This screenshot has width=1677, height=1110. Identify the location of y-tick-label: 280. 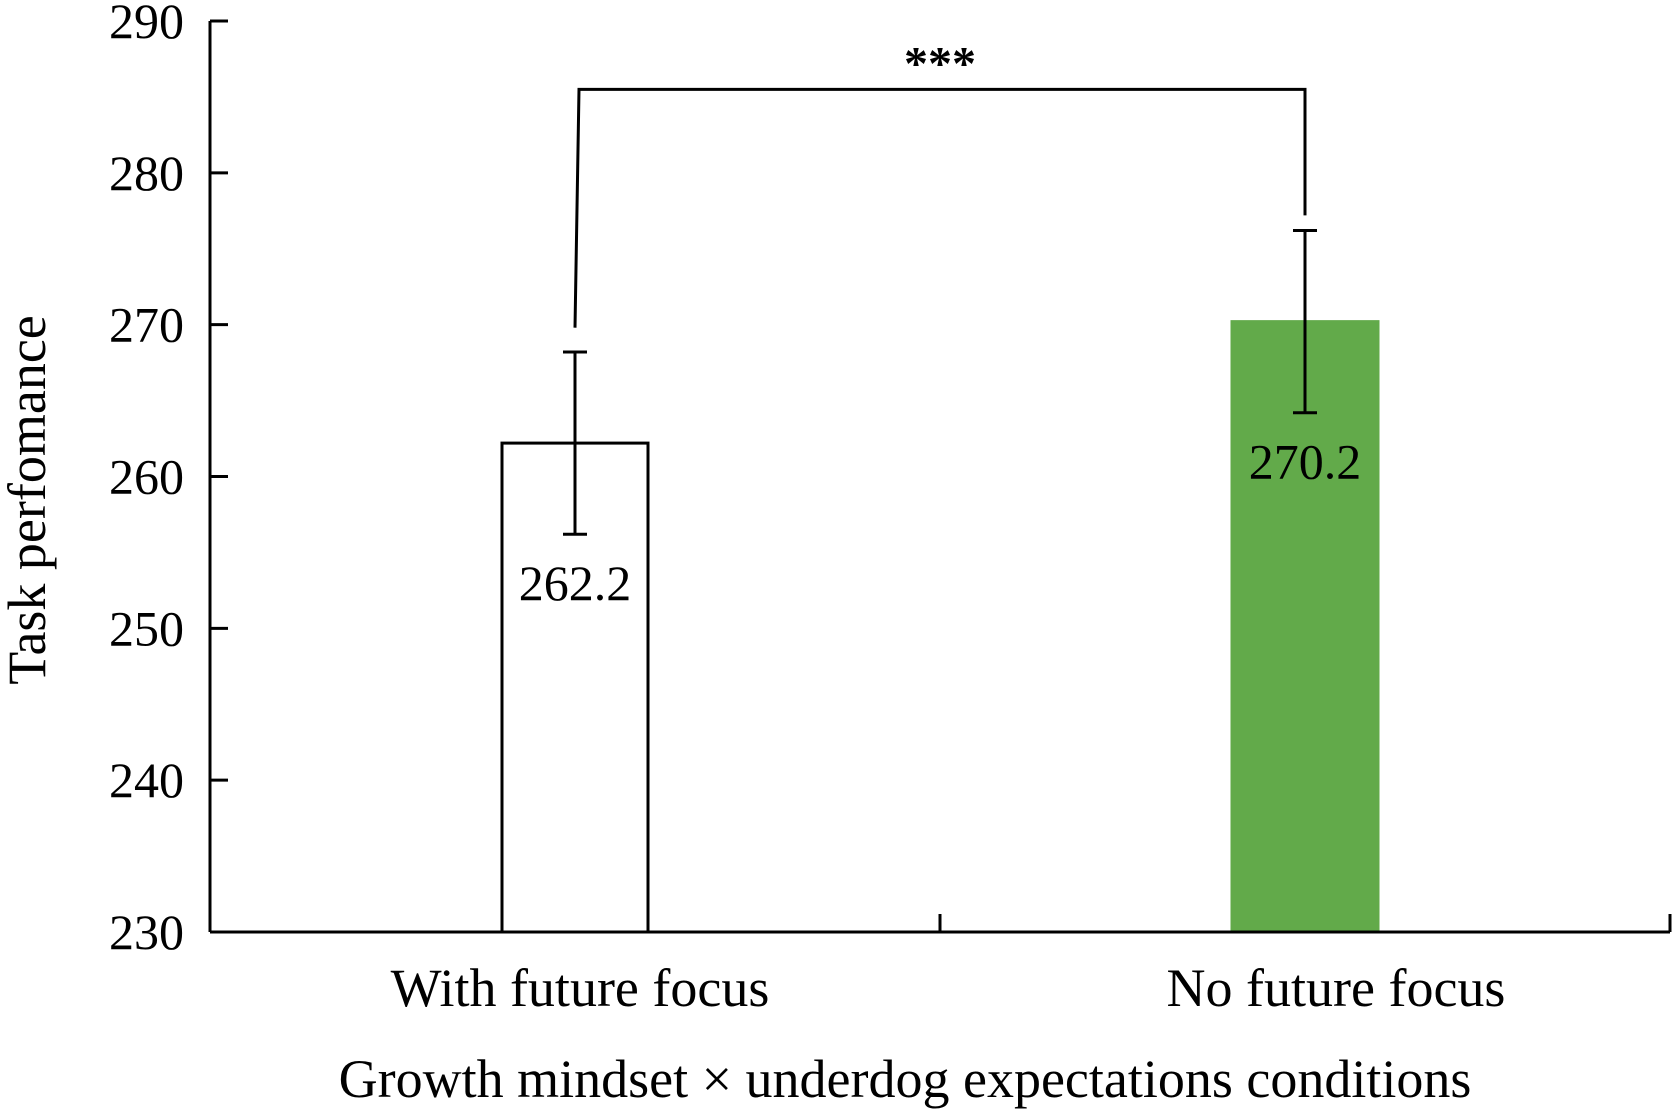
(146, 173).